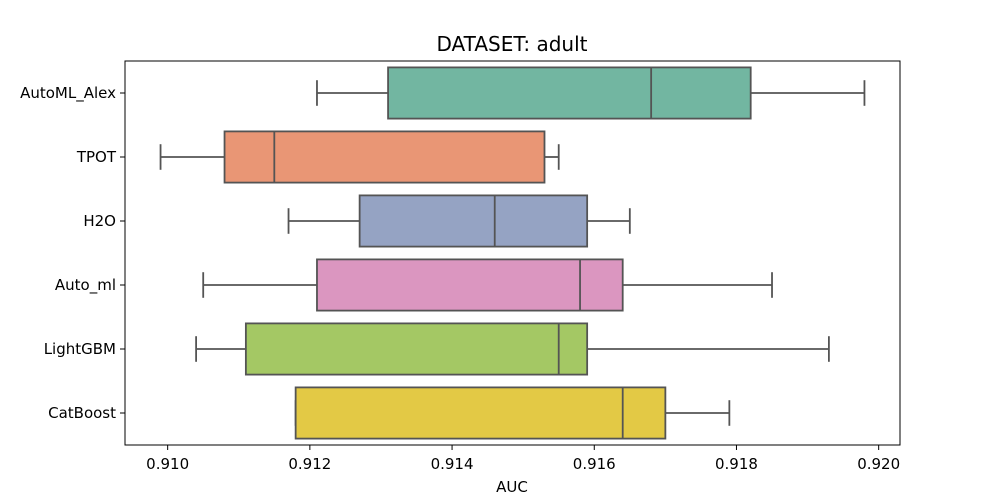  I want to click on x-tick-label: 0.912, so click(309, 464).